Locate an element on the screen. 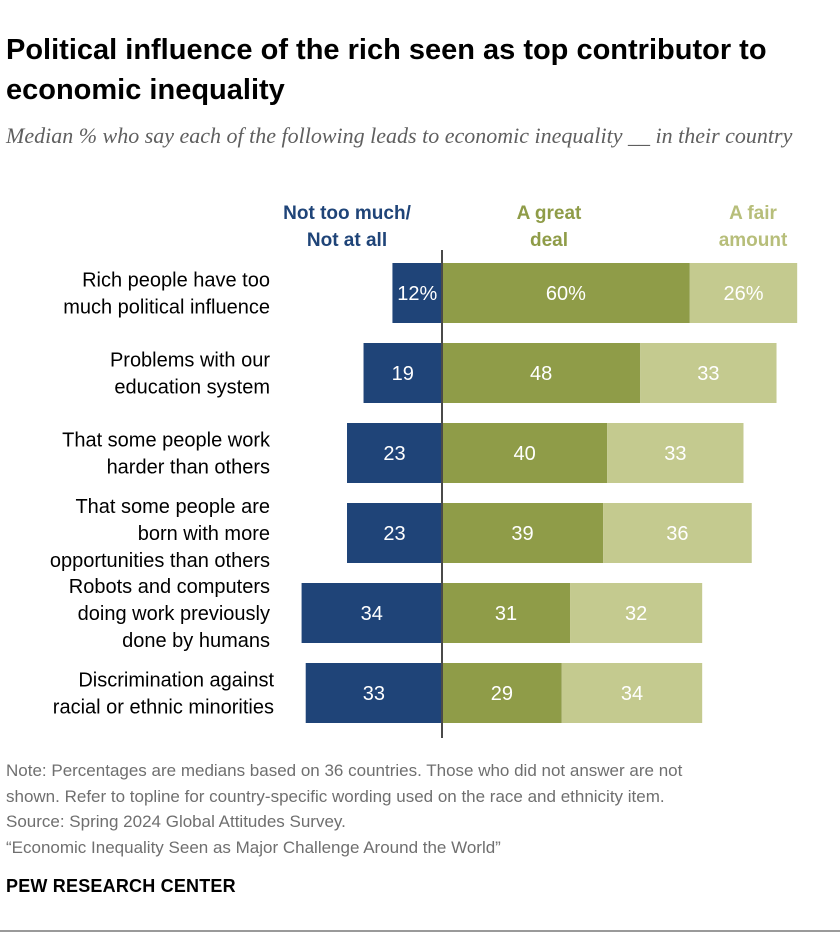 The image size is (840, 936). value-label-not-too-much: 33 is located at coordinates (374, 694).